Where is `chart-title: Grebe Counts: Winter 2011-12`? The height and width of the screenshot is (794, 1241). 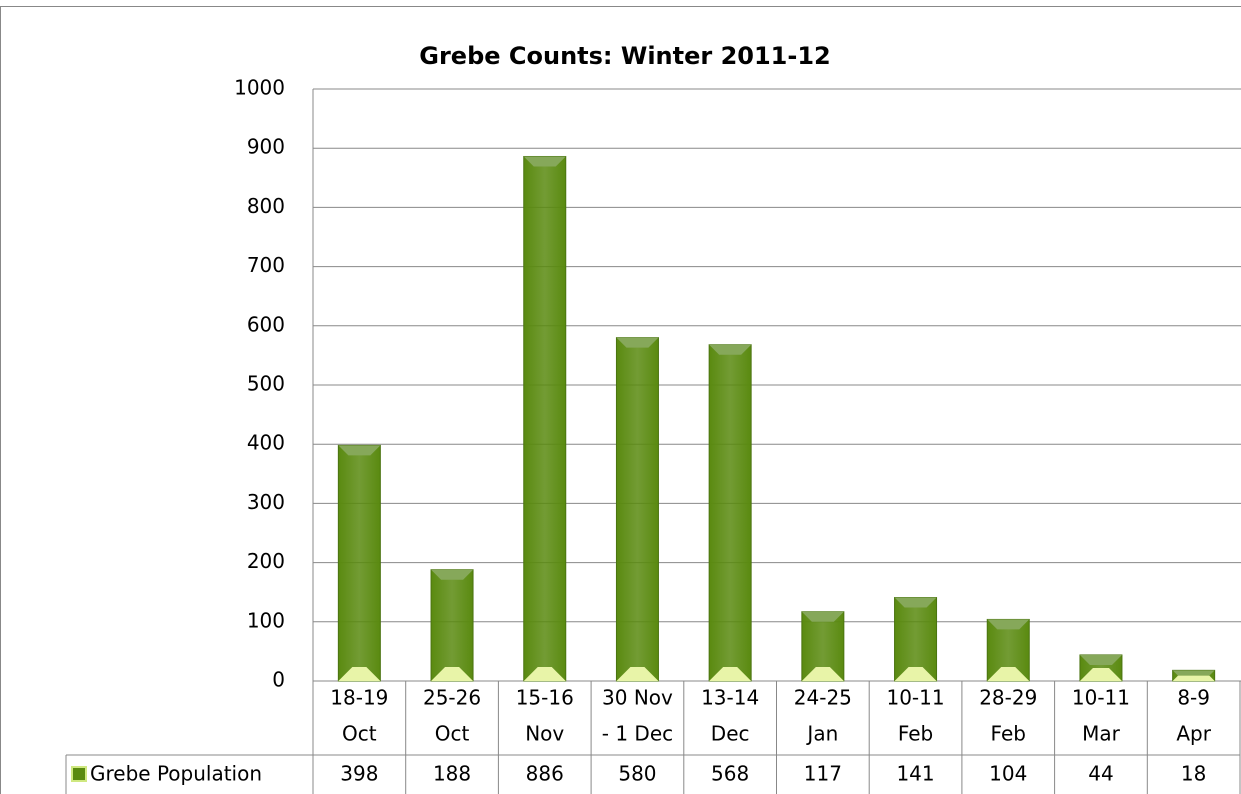 chart-title: Grebe Counts: Winter 2011-12 is located at coordinates (625, 56).